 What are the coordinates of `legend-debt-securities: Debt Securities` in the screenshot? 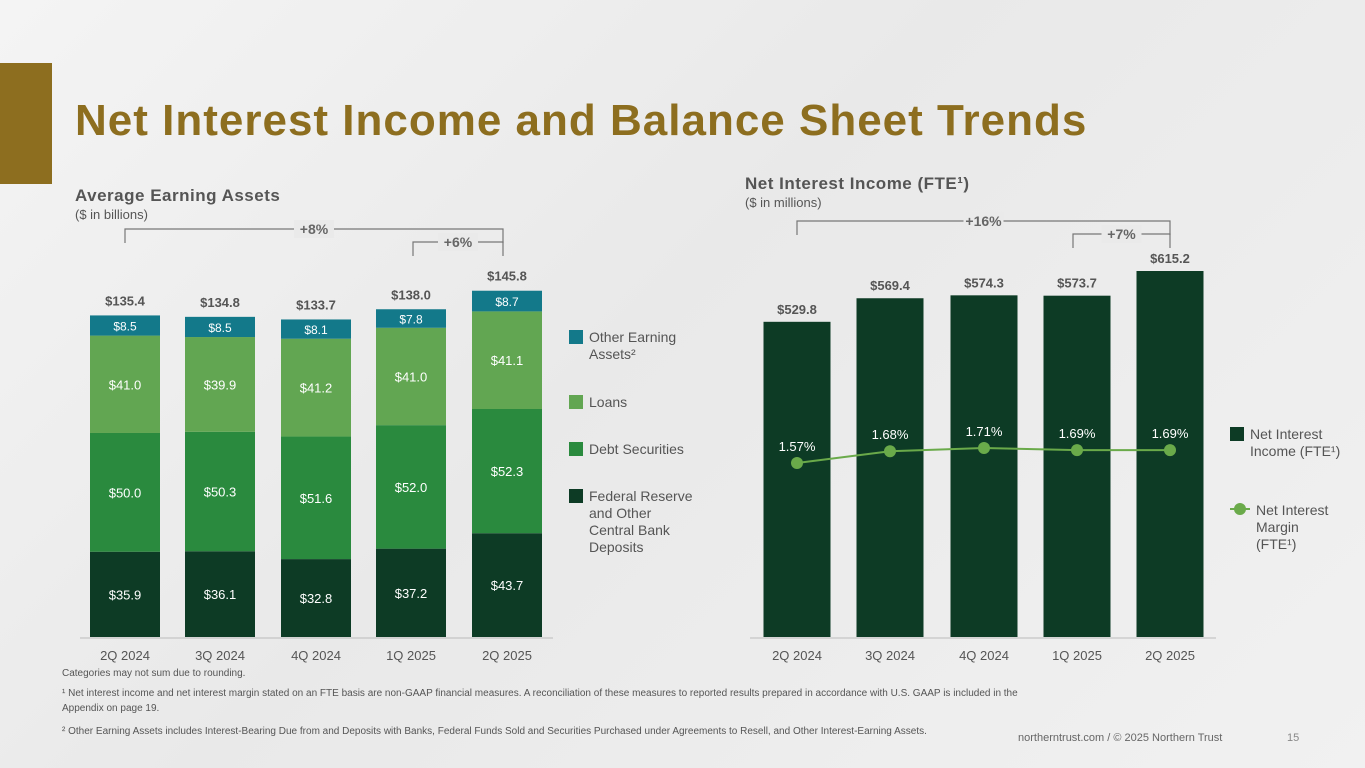 It's located at (626, 449).